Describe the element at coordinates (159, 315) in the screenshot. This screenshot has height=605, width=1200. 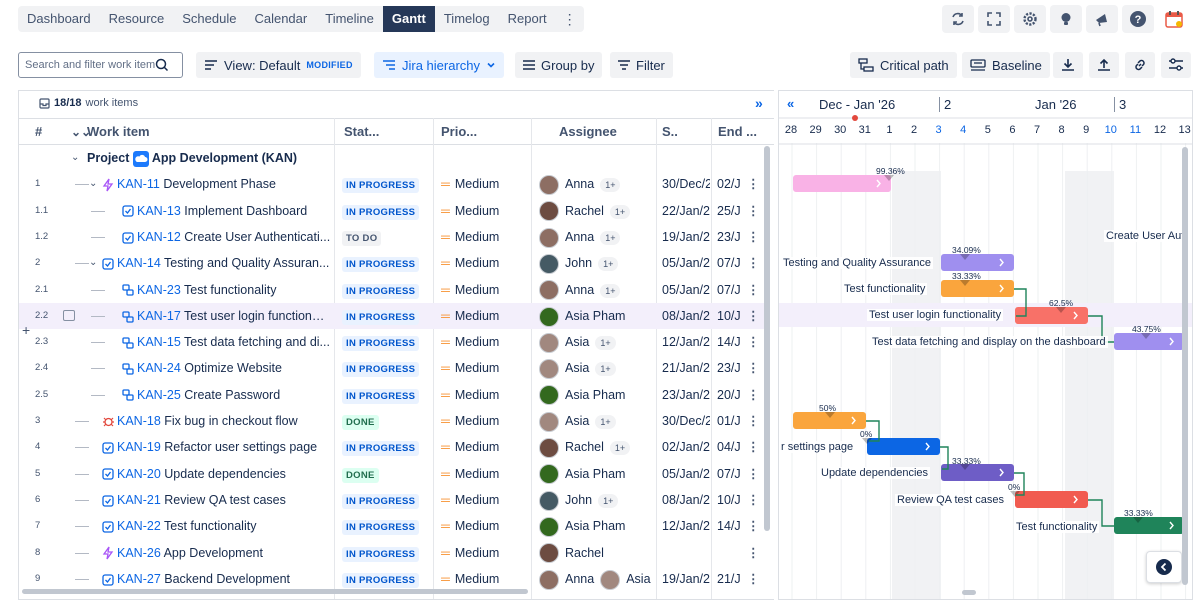
I see `issue-key-link: KAN-17` at that location.